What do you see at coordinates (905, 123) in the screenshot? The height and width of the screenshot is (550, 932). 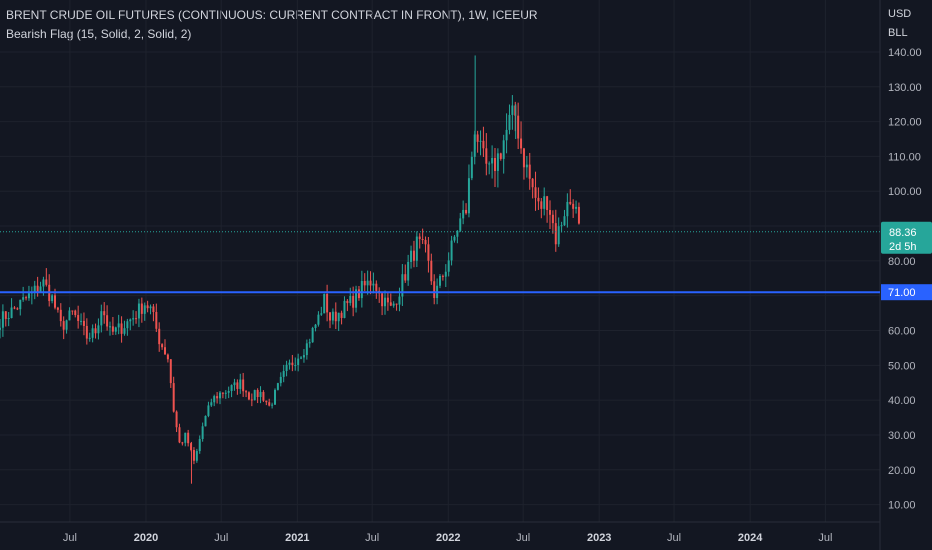 I see `y-tick-label: 120.00` at bounding box center [905, 123].